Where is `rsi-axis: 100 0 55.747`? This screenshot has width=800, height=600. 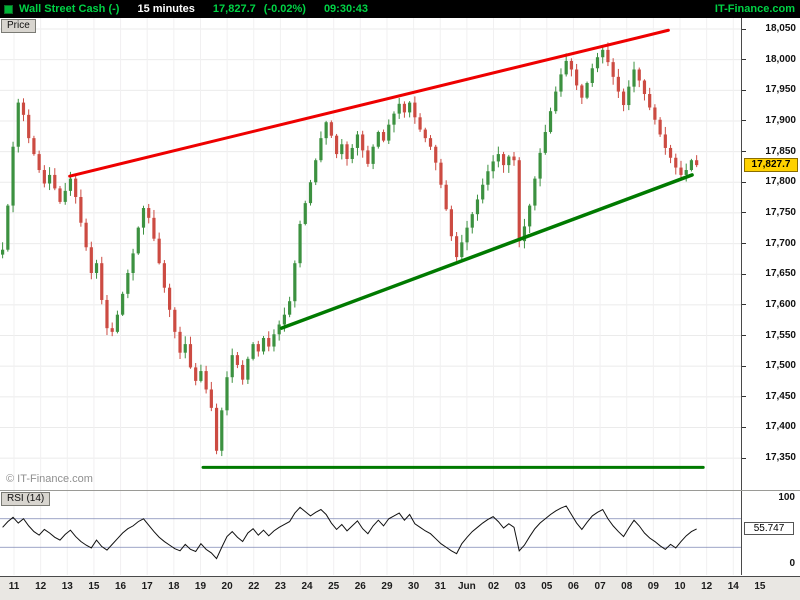
rsi-axis: 100 0 55.747 is located at coordinates (770, 533).